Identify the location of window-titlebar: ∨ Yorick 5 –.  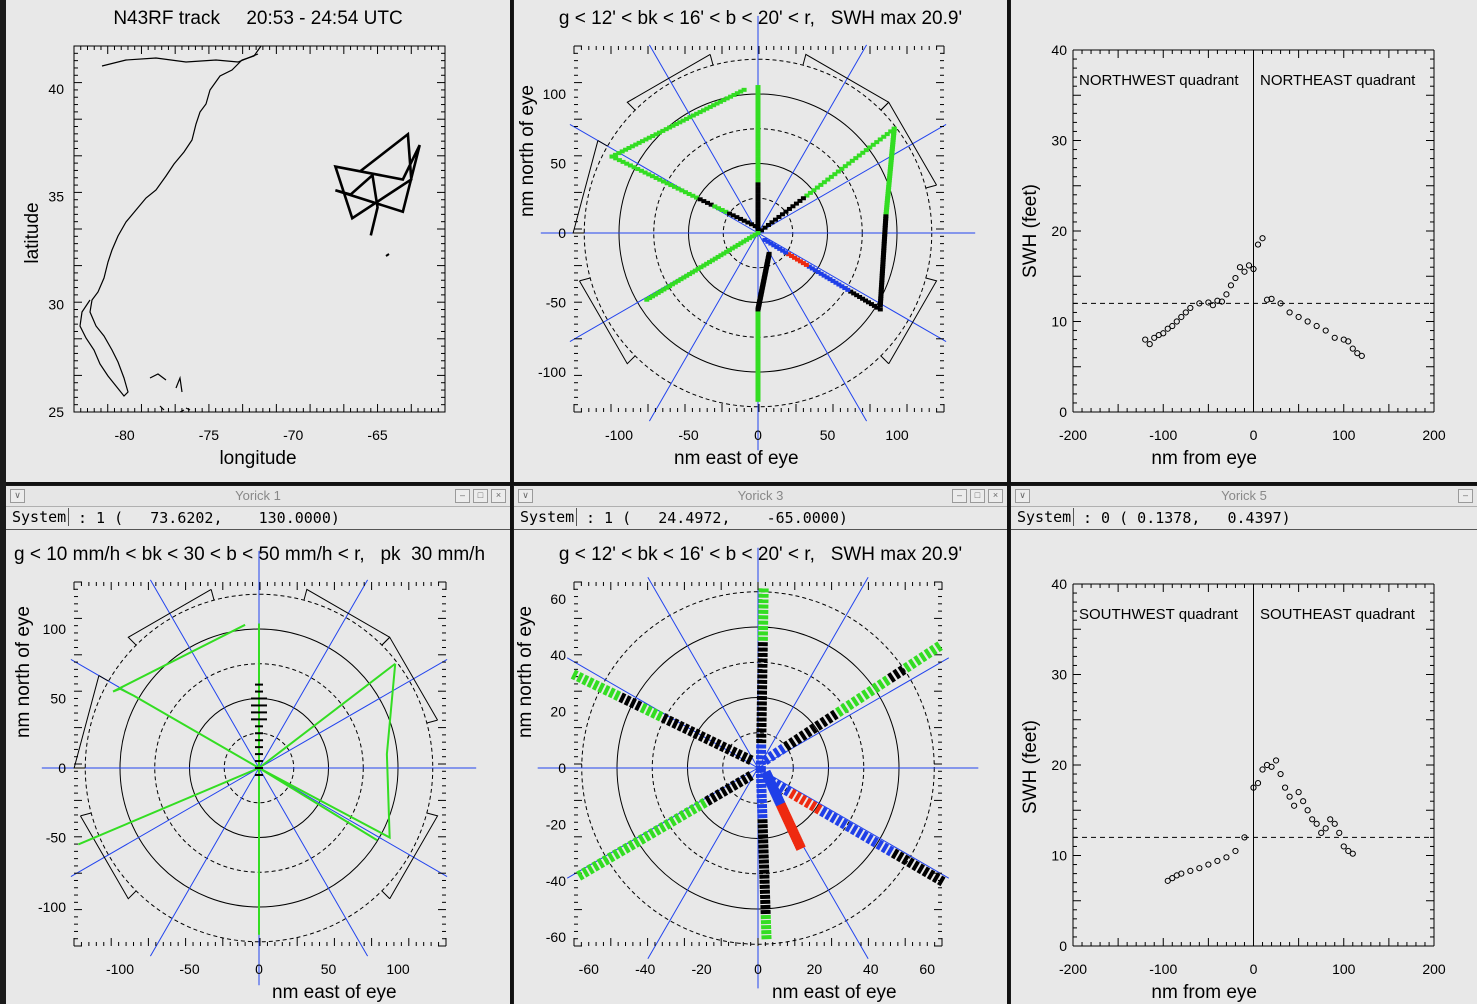
(1244, 496).